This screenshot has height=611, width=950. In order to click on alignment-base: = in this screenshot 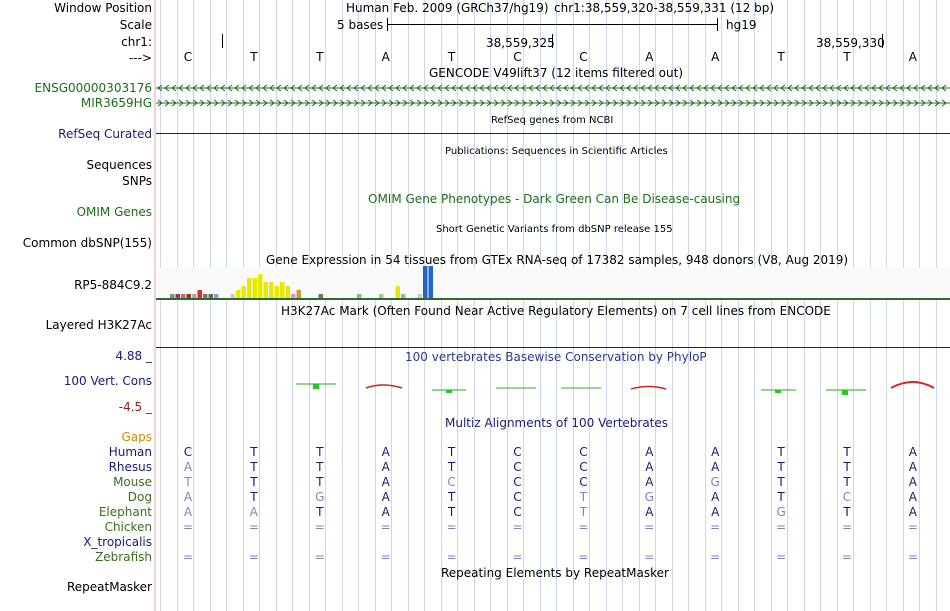, I will do `click(583, 527)`.